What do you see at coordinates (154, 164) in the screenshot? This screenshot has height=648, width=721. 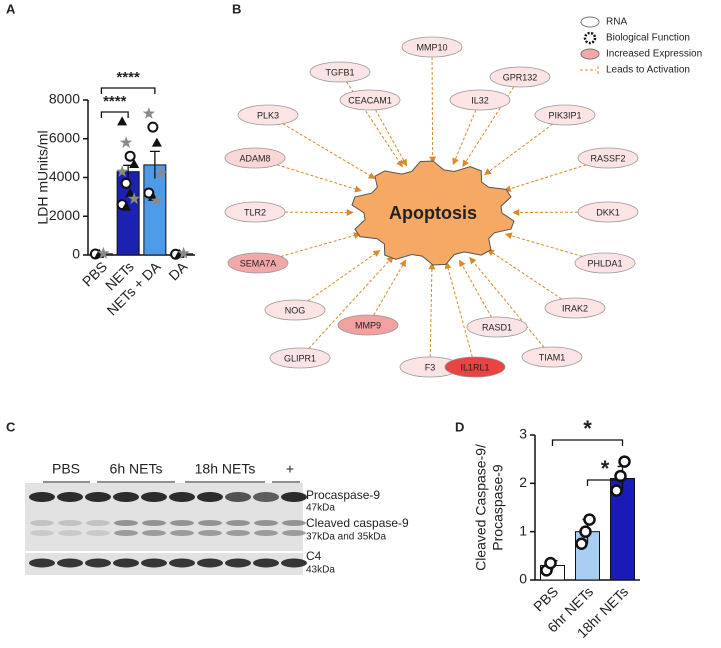 I see `error-bar` at bounding box center [154, 164].